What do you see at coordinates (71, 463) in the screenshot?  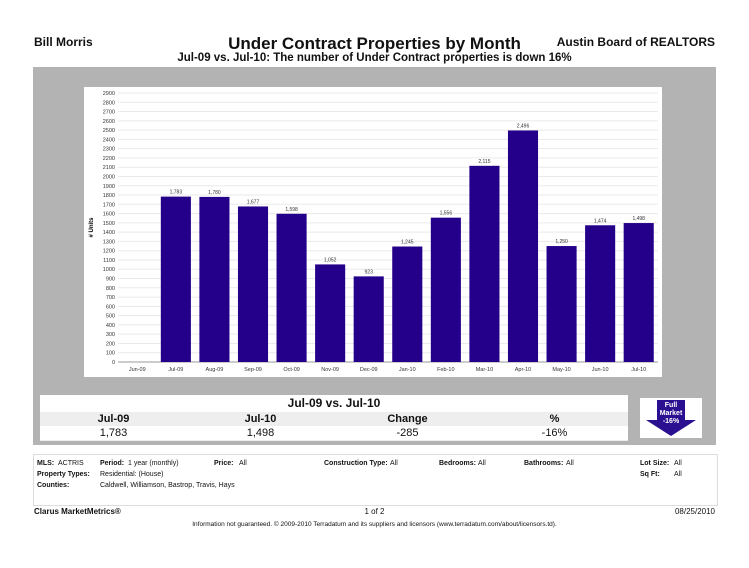 I see `mls-value: ACTRIS` at bounding box center [71, 463].